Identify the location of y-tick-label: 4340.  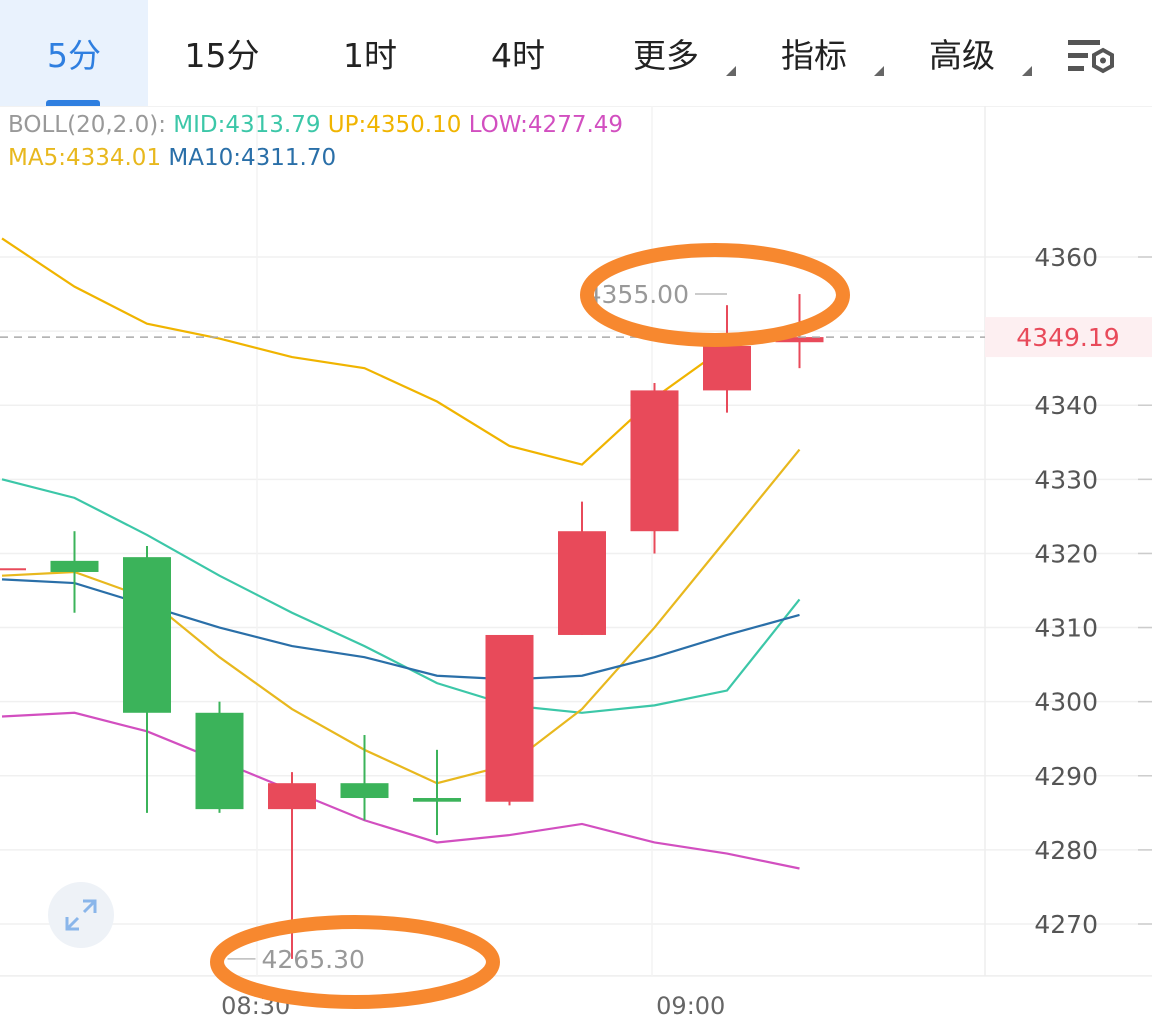
(1066, 405).